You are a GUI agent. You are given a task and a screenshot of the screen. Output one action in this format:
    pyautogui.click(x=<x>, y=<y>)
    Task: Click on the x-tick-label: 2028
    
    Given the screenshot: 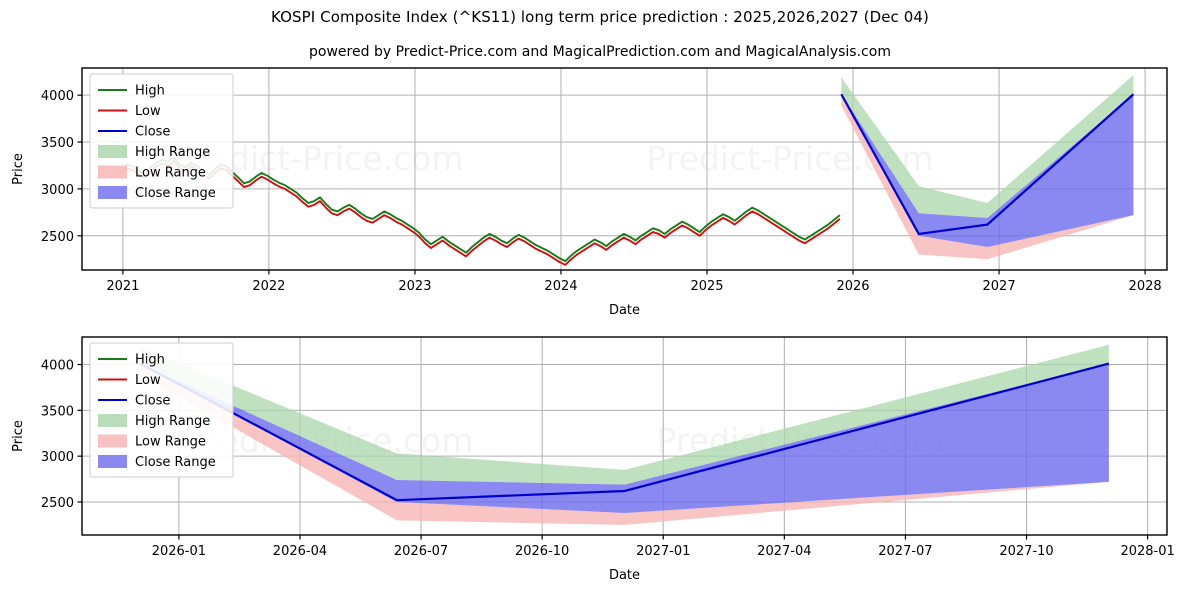 What is the action you would take?
    pyautogui.click(x=1145, y=286)
    